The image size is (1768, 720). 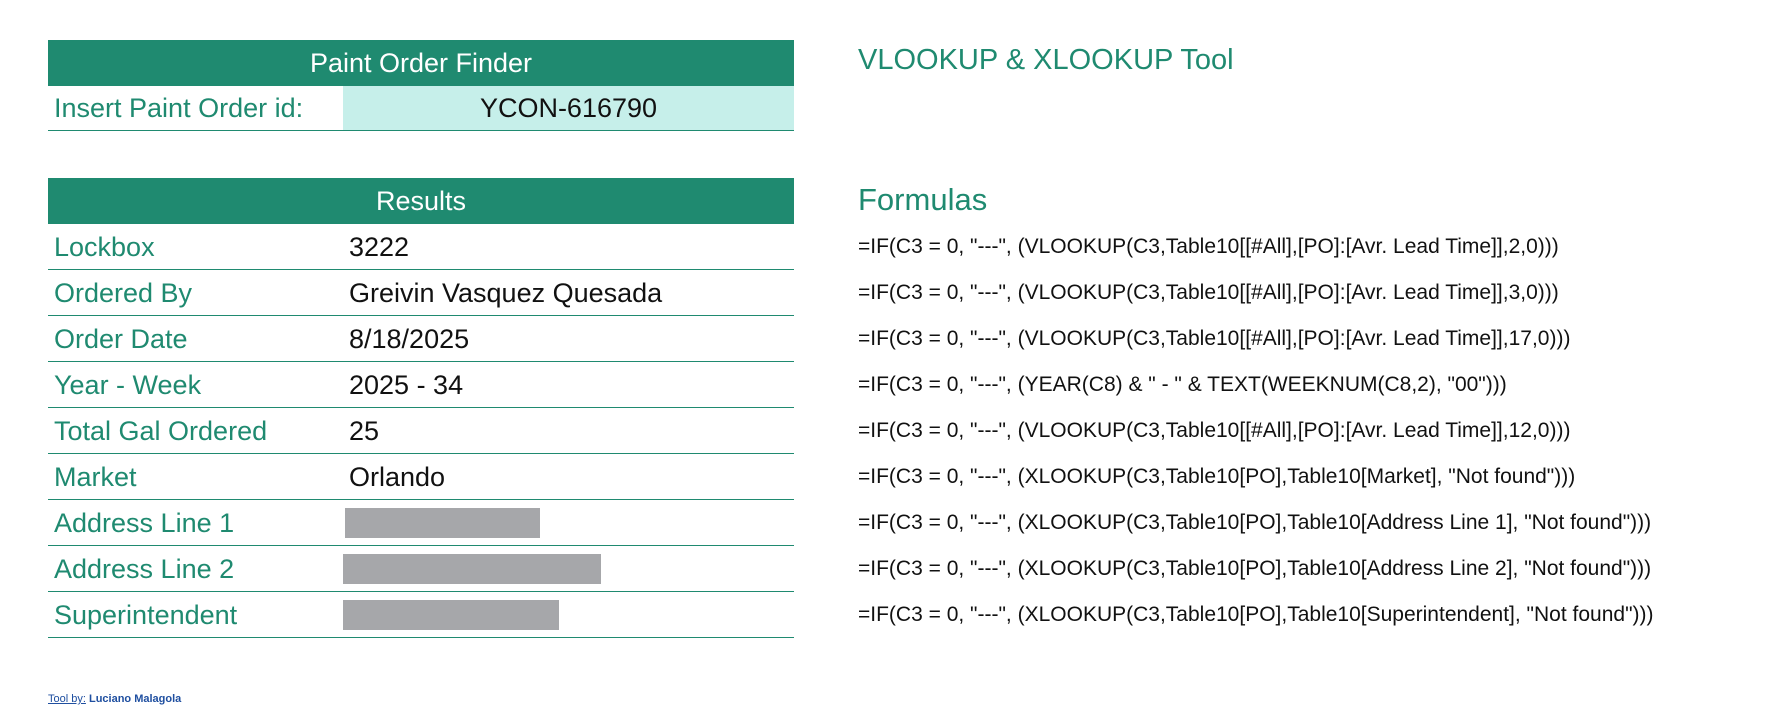 I want to click on result-row-total-gal: Total Gal Ordered 25, so click(x=421, y=431).